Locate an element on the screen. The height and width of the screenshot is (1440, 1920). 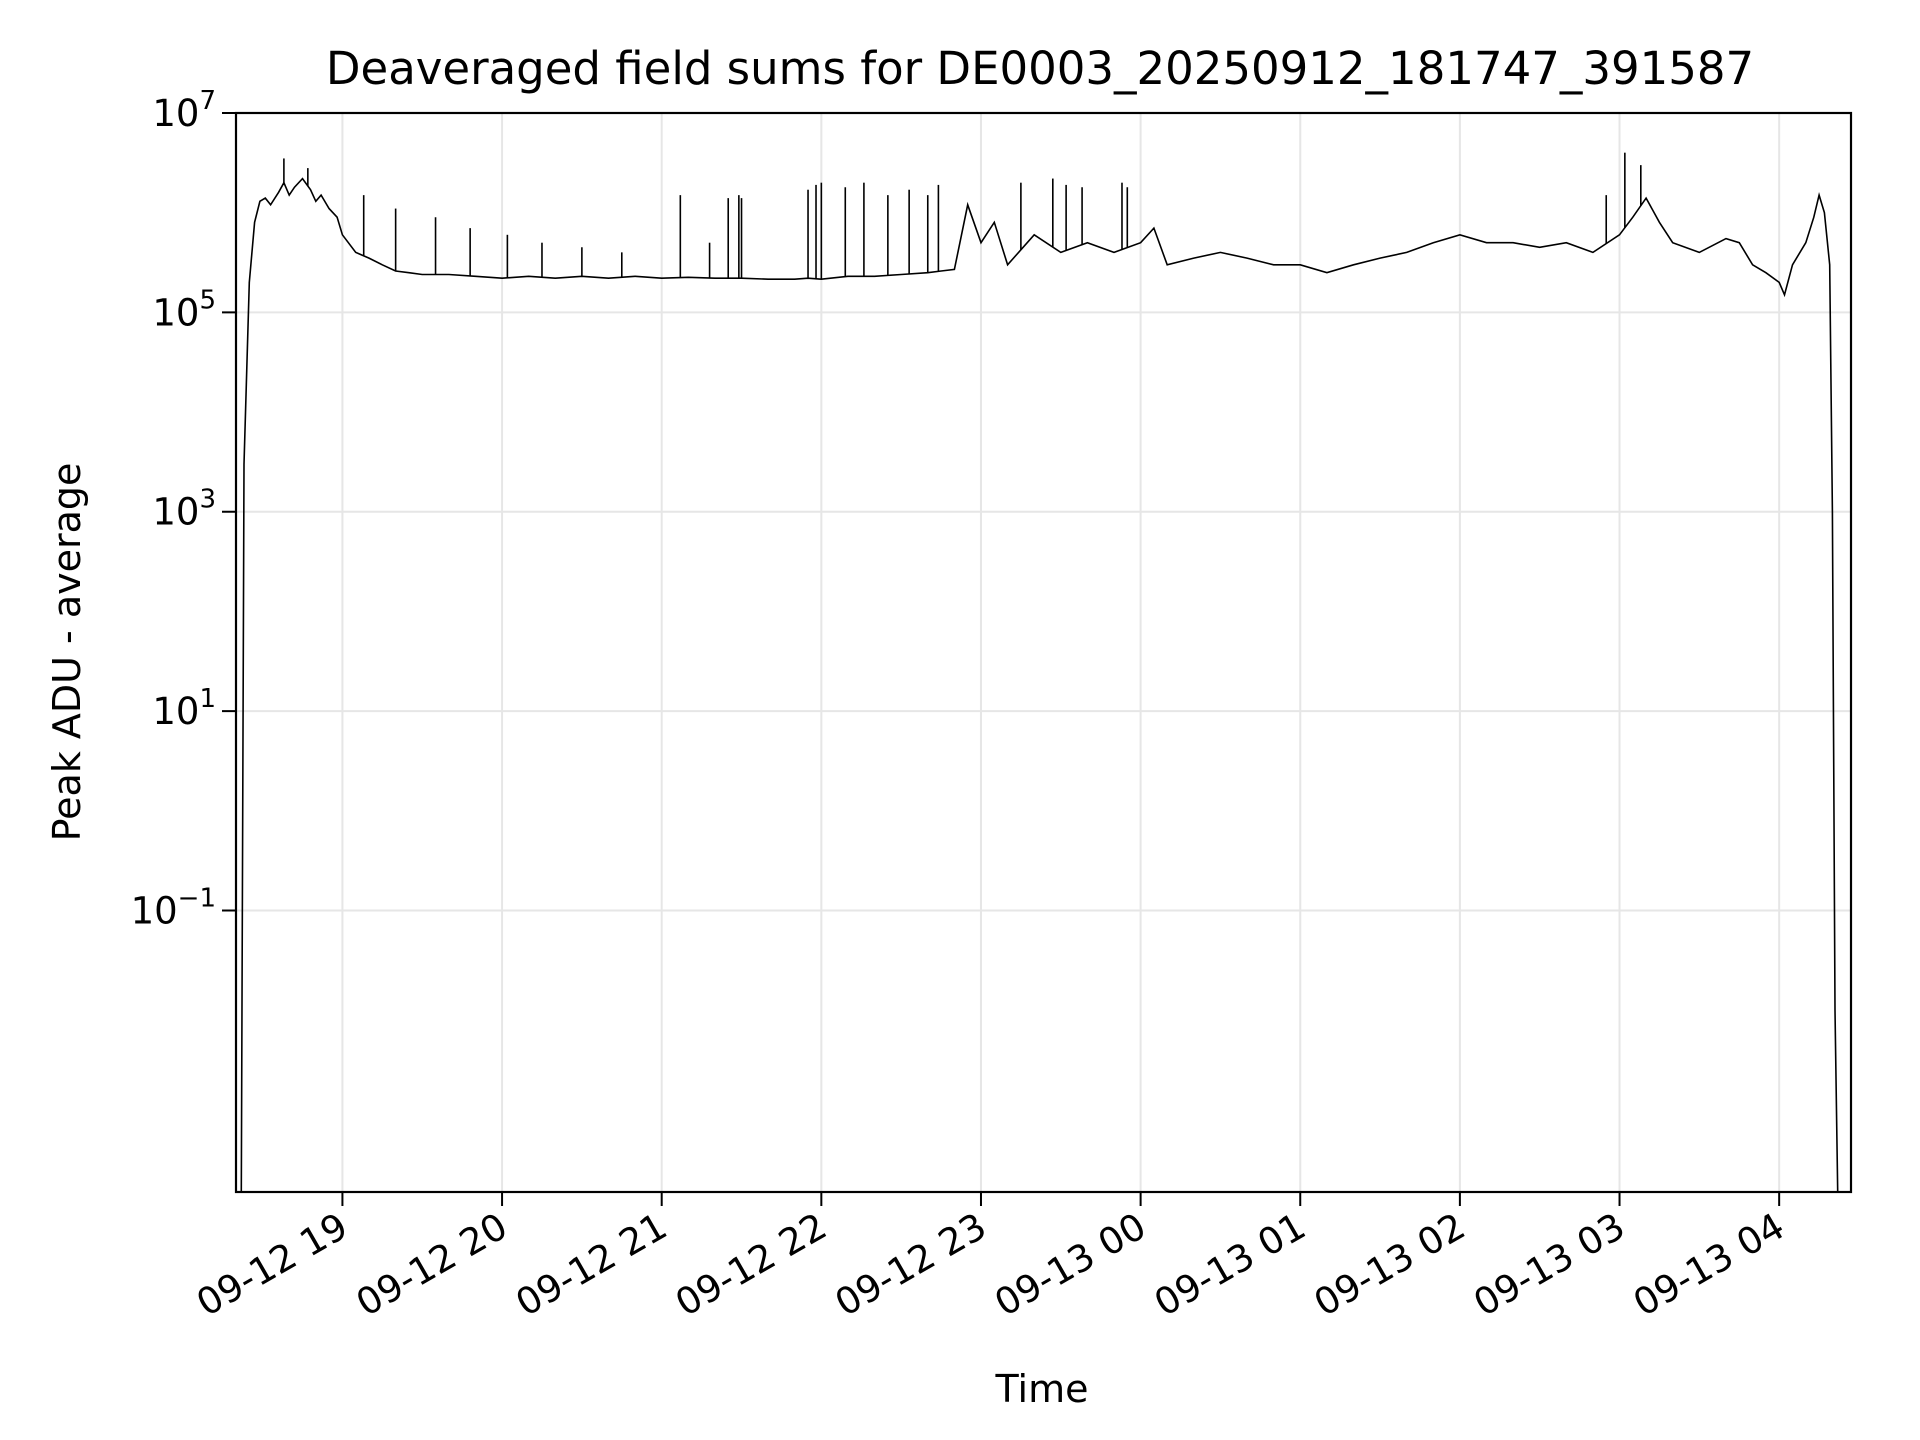
x-axis-label: Time is located at coordinates (1042, 1389).